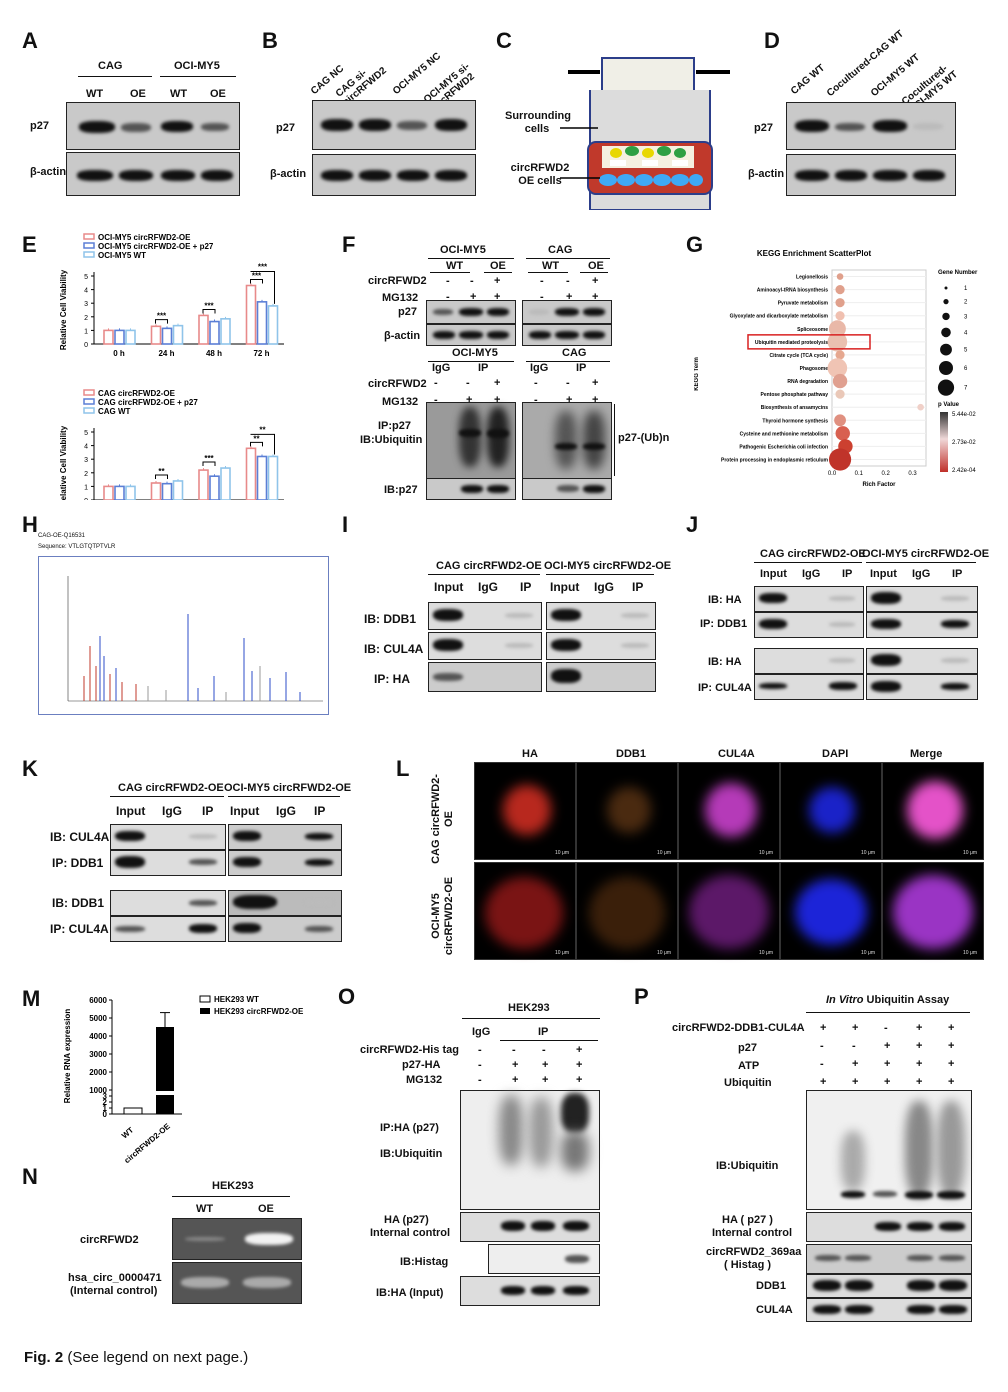 The height and width of the screenshot is (1392, 1008). What do you see at coordinates (349, 244) in the screenshot?
I see `panel-label-f: F` at bounding box center [349, 244].